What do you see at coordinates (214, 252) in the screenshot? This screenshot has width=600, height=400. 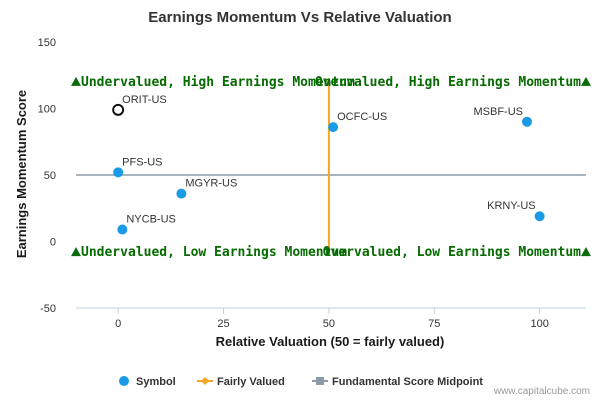 I see `quadrant-label-bottom-left: Undervalued, Low Earnings Momentum` at bounding box center [214, 252].